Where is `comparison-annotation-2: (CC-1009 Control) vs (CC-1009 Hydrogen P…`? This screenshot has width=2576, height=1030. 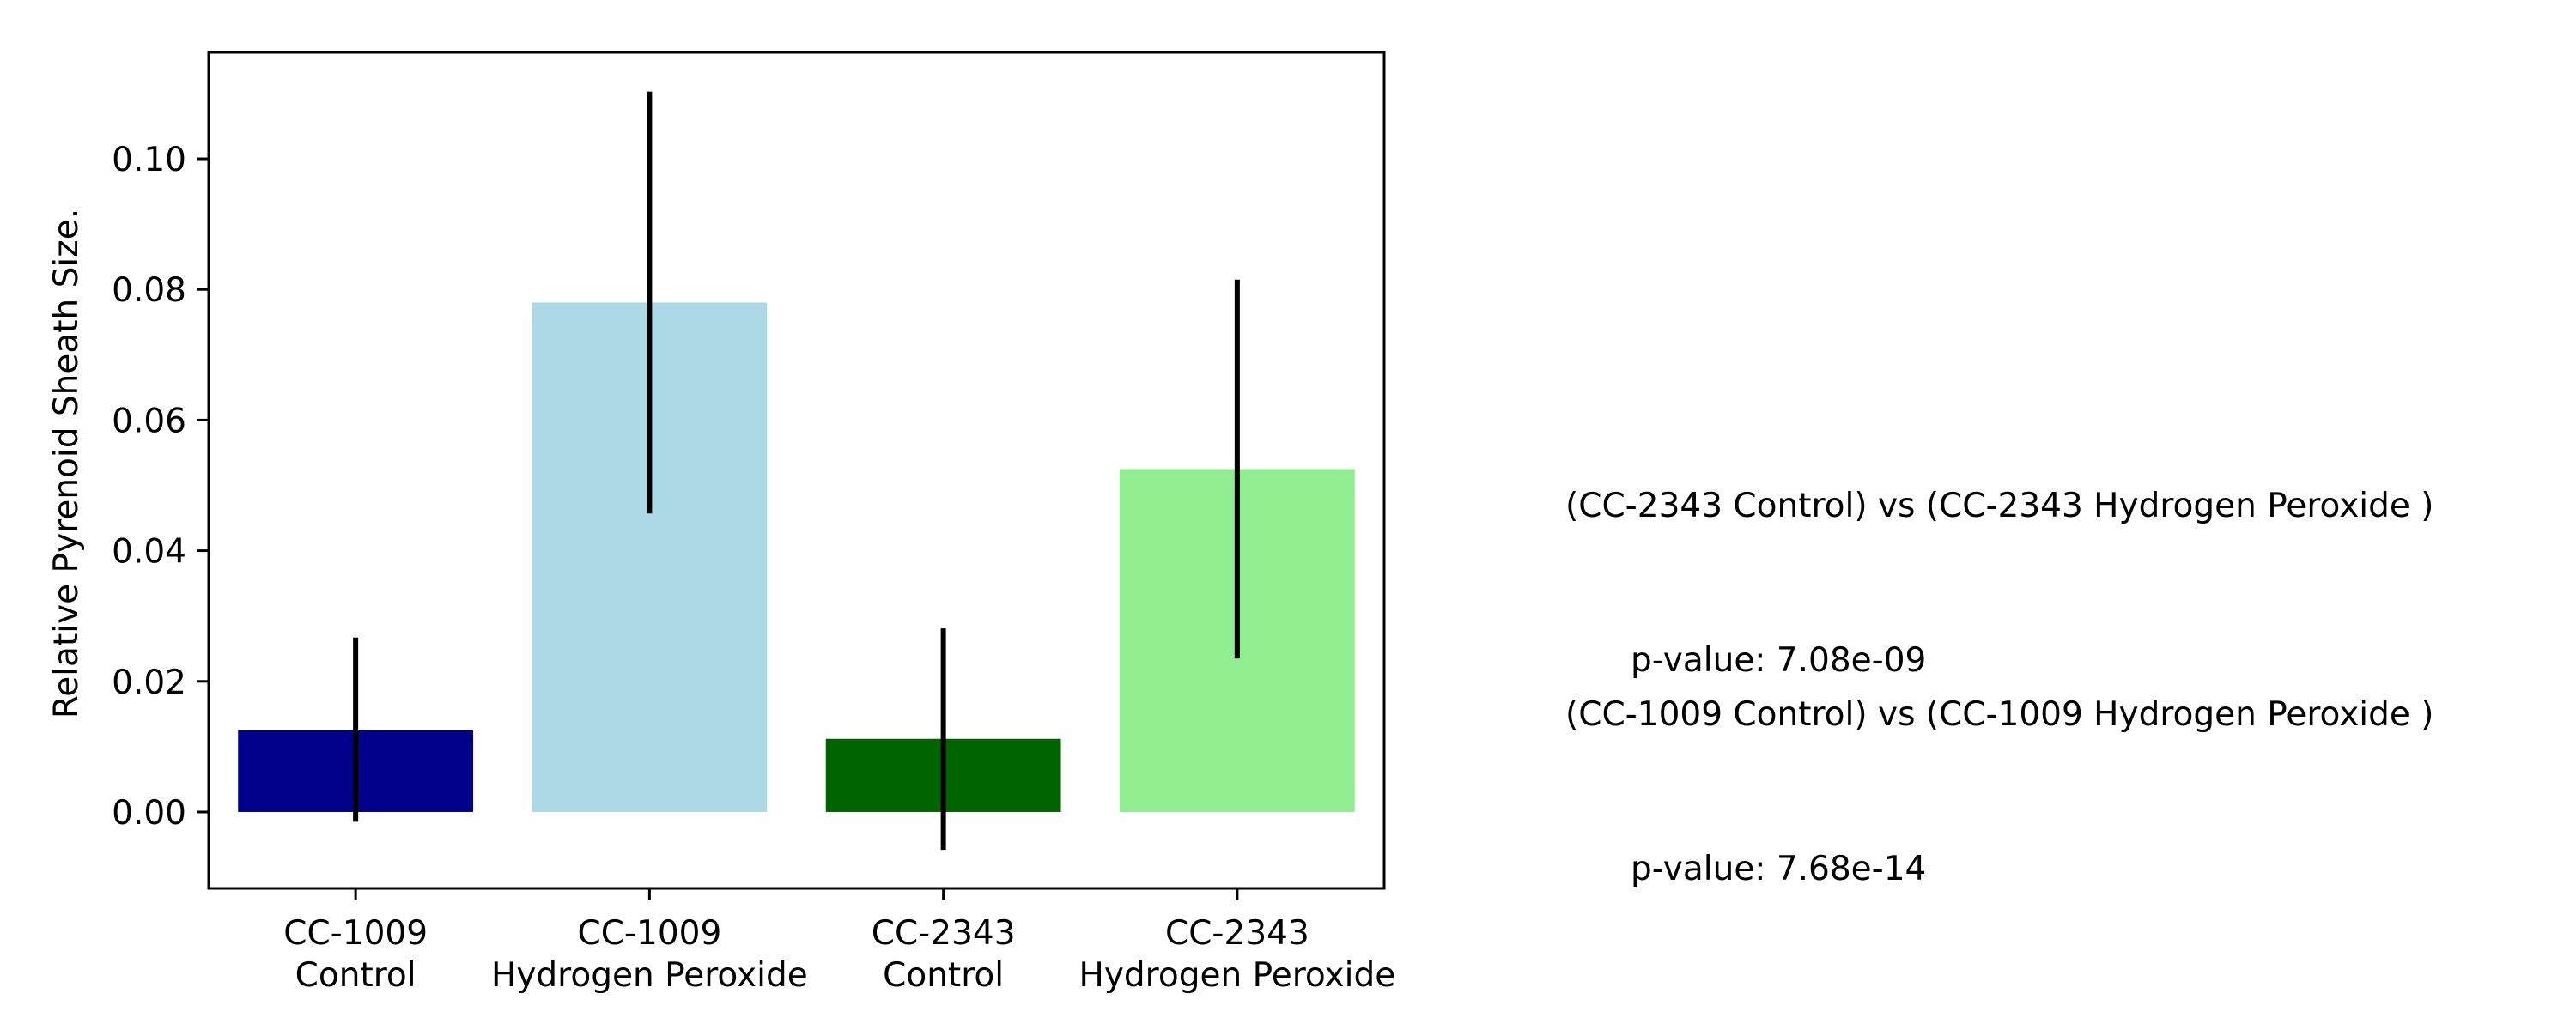
comparison-annotation-2: (CC-1009 Control) vs (CC-1009 Hydrogen P… is located at coordinates (1999, 766).